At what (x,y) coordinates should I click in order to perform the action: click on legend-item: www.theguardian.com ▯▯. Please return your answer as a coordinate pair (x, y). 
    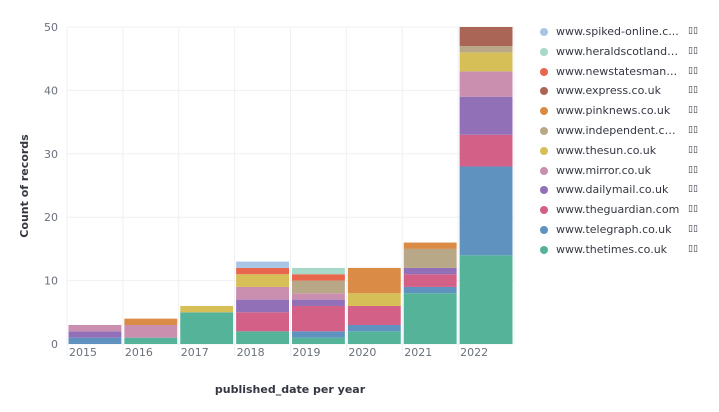
    Looking at the image, I should click on (625, 212).